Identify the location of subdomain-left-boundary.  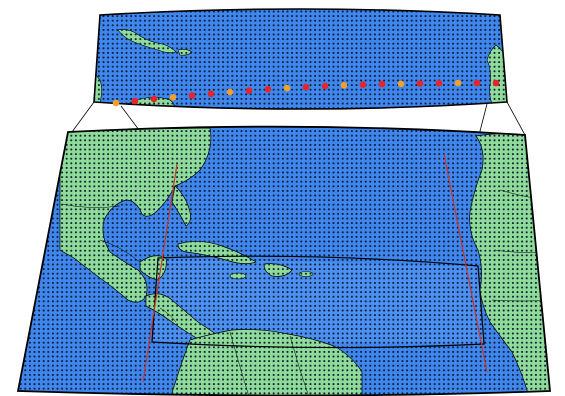
(160, 273).